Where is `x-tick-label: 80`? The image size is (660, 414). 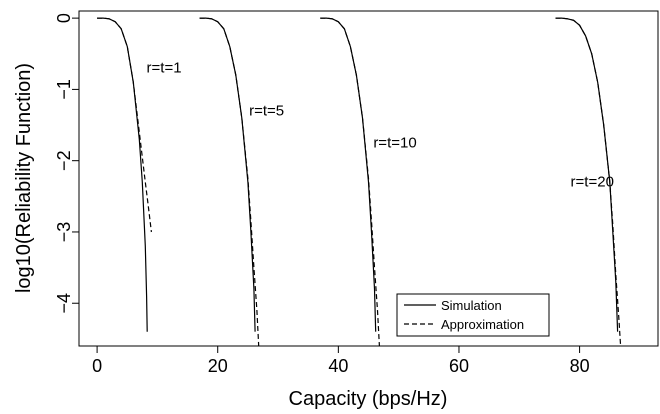
x-tick-label: 80 is located at coordinates (580, 366).